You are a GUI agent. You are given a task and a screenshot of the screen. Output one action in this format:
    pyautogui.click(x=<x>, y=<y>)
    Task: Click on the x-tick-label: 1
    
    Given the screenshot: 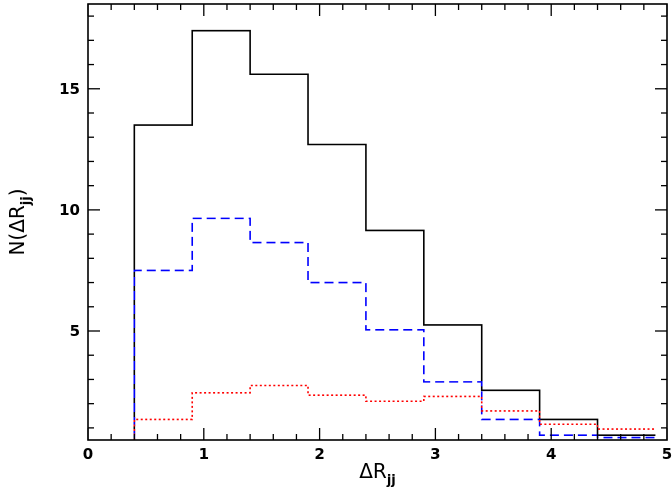 What is the action you would take?
    pyautogui.click(x=204, y=454)
    